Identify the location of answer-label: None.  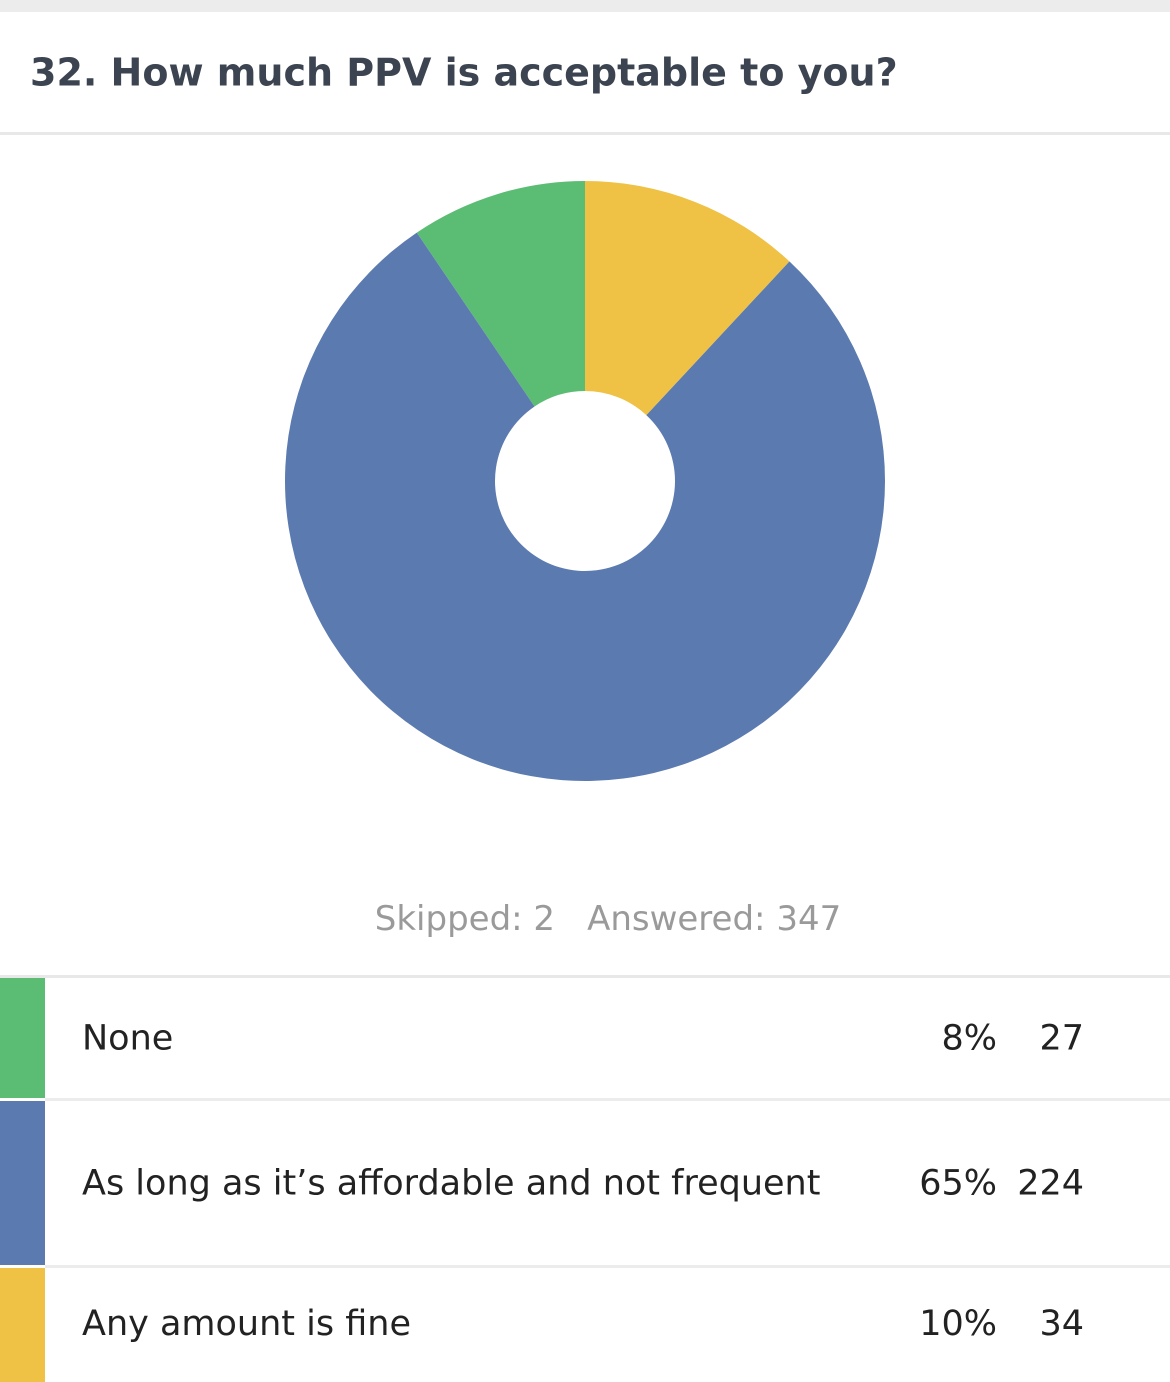
(127, 1039).